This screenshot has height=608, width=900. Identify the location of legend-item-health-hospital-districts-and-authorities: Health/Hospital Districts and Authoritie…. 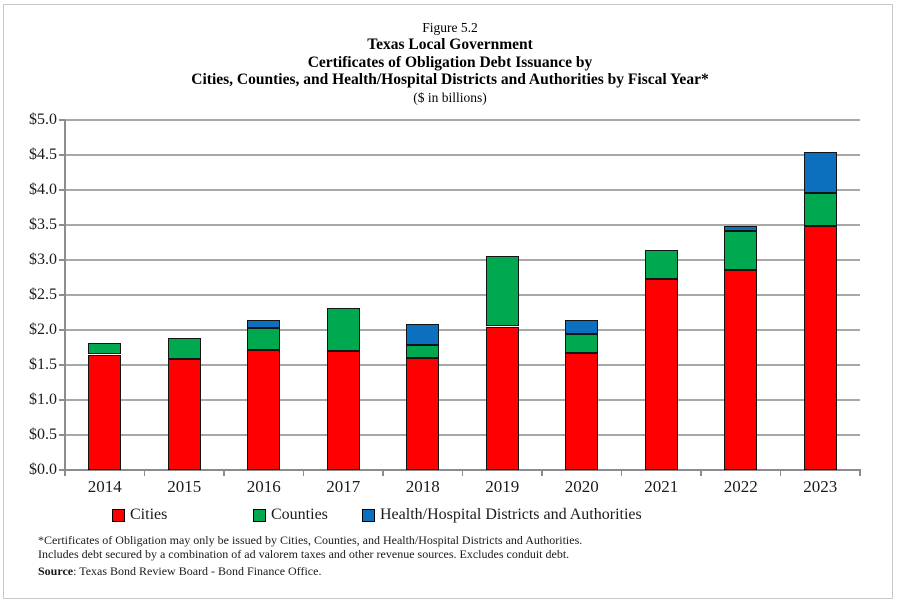
(502, 515).